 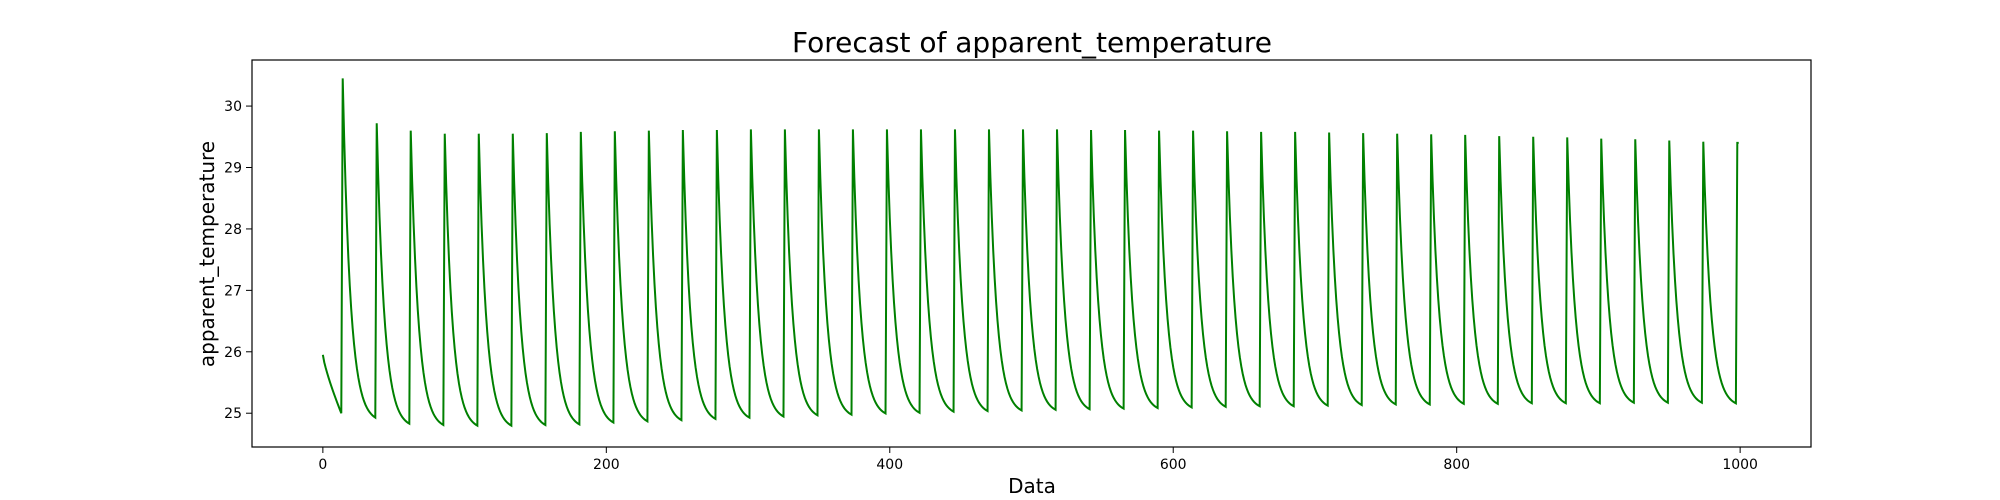 What do you see at coordinates (233, 291) in the screenshot?
I see `y-tick-label: 27` at bounding box center [233, 291].